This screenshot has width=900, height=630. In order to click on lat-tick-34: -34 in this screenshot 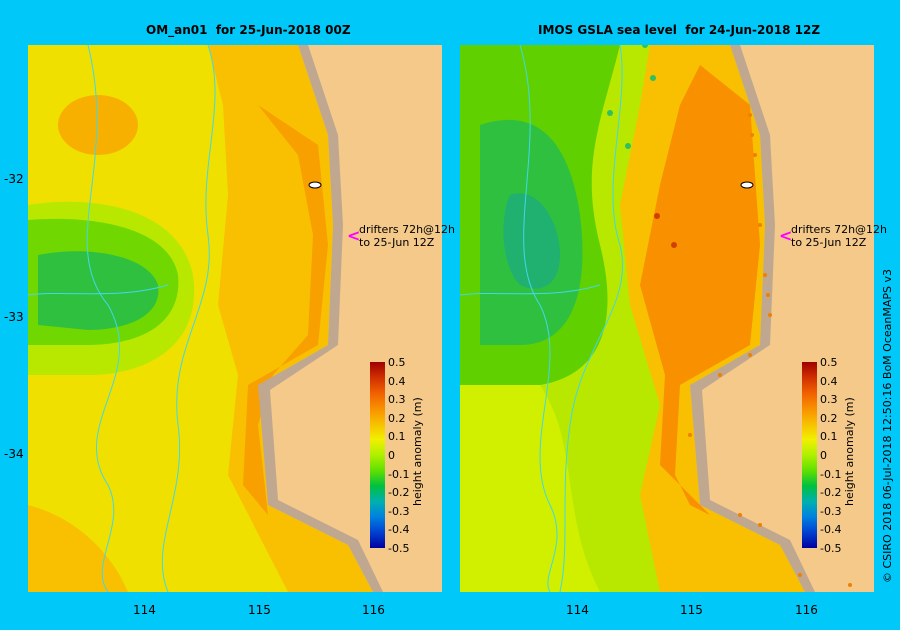, I will do `click(14, 454)`.